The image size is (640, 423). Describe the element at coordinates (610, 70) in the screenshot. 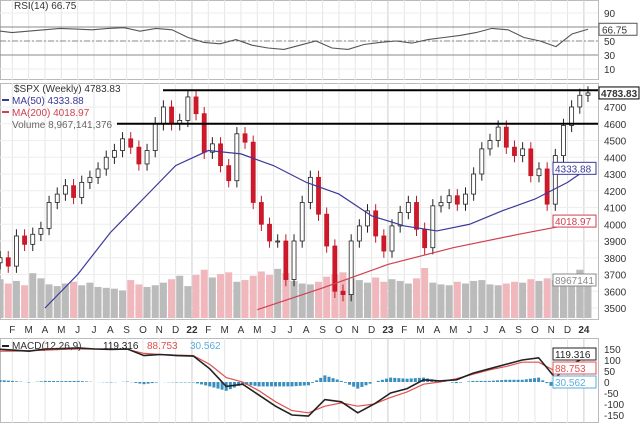

I see `rsi-tick-label: 10` at that location.